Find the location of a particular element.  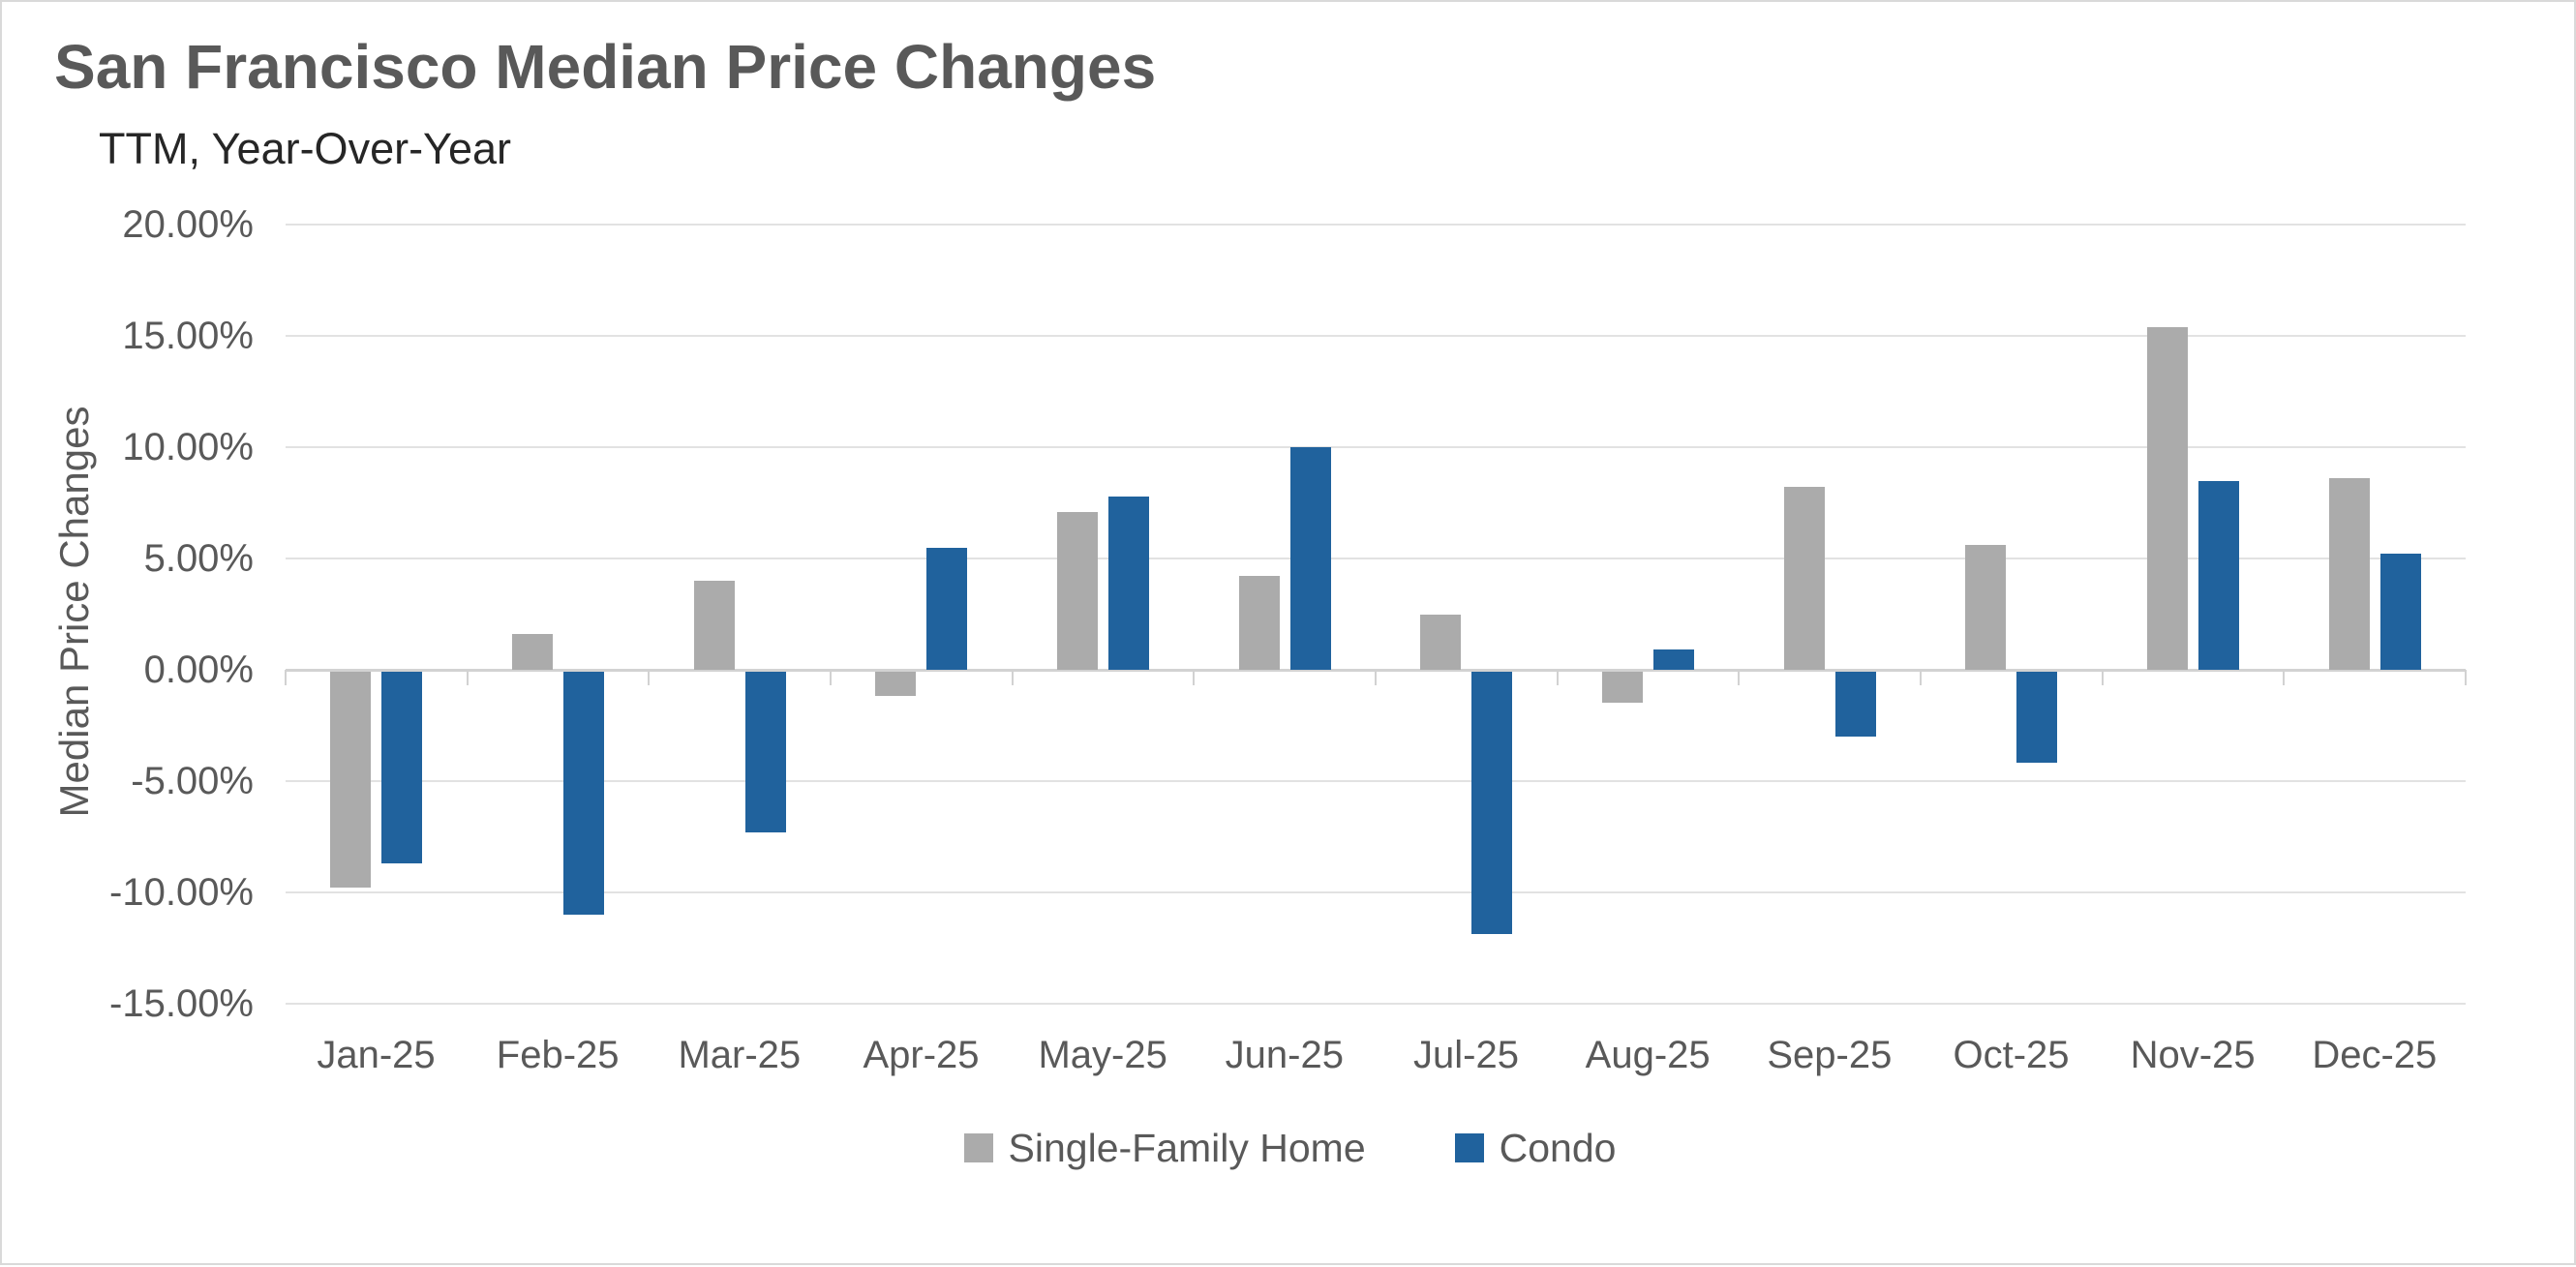

y-axis-tick-label: 0.00% is located at coordinates (199, 670).